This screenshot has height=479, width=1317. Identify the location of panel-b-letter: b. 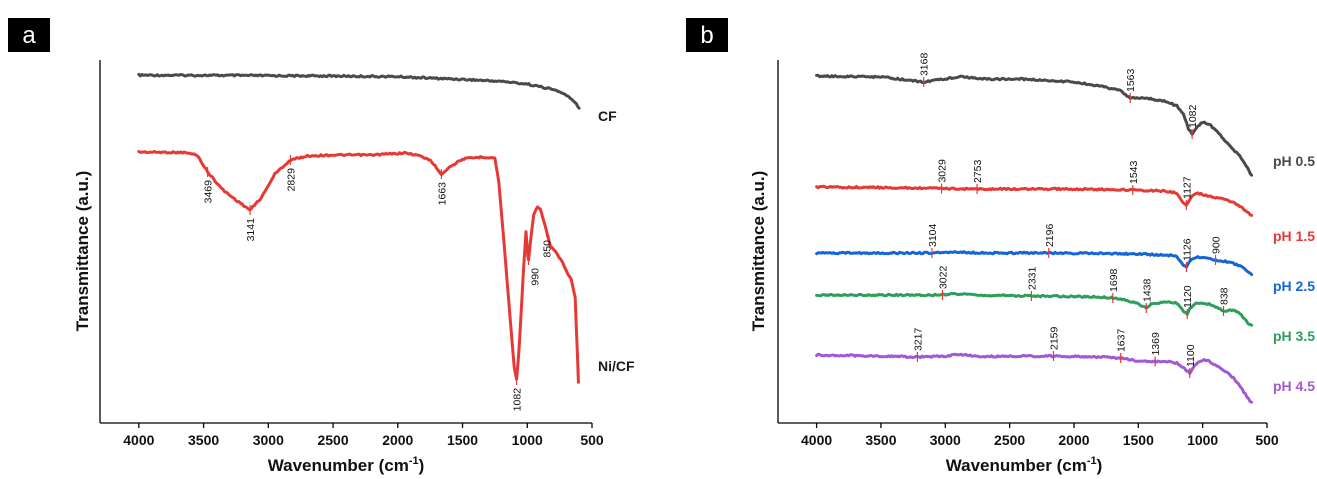
(706, 35).